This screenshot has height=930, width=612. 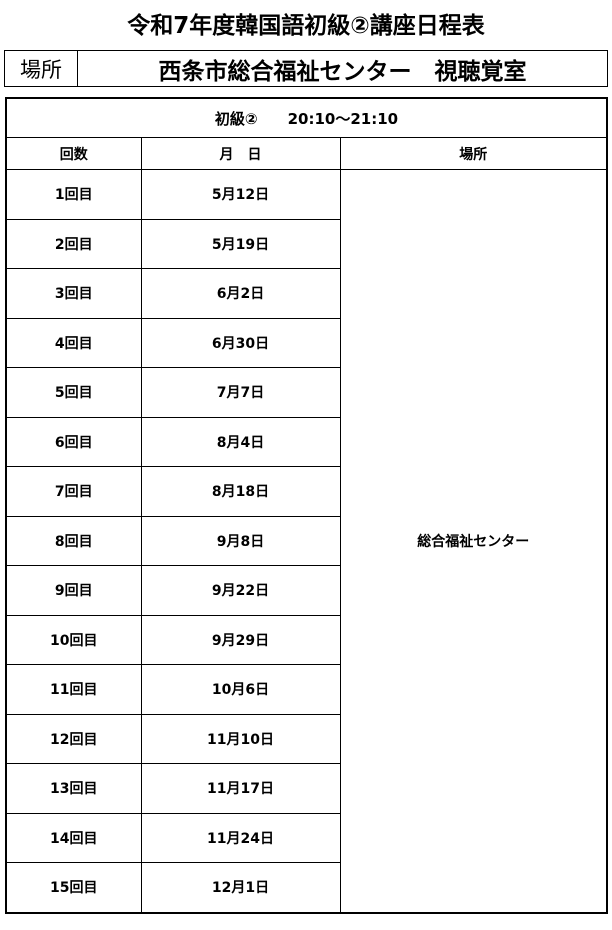 What do you see at coordinates (73, 837) in the screenshot?
I see `session-number: 14回目` at bounding box center [73, 837].